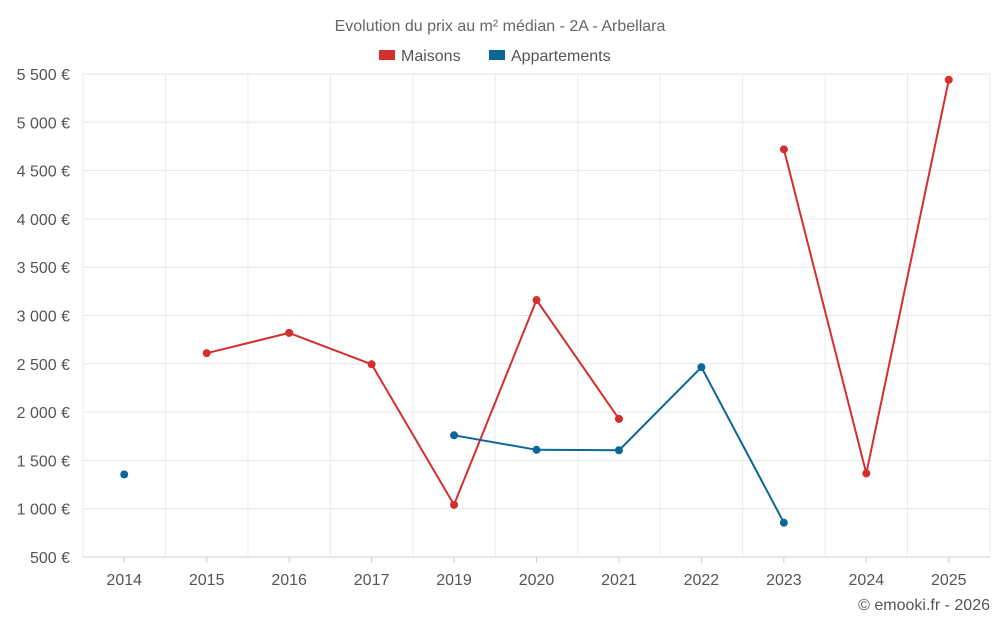 The width and height of the screenshot is (1000, 625). What do you see at coordinates (537, 580) in the screenshot?
I see `x-tick-label: 2020` at bounding box center [537, 580].